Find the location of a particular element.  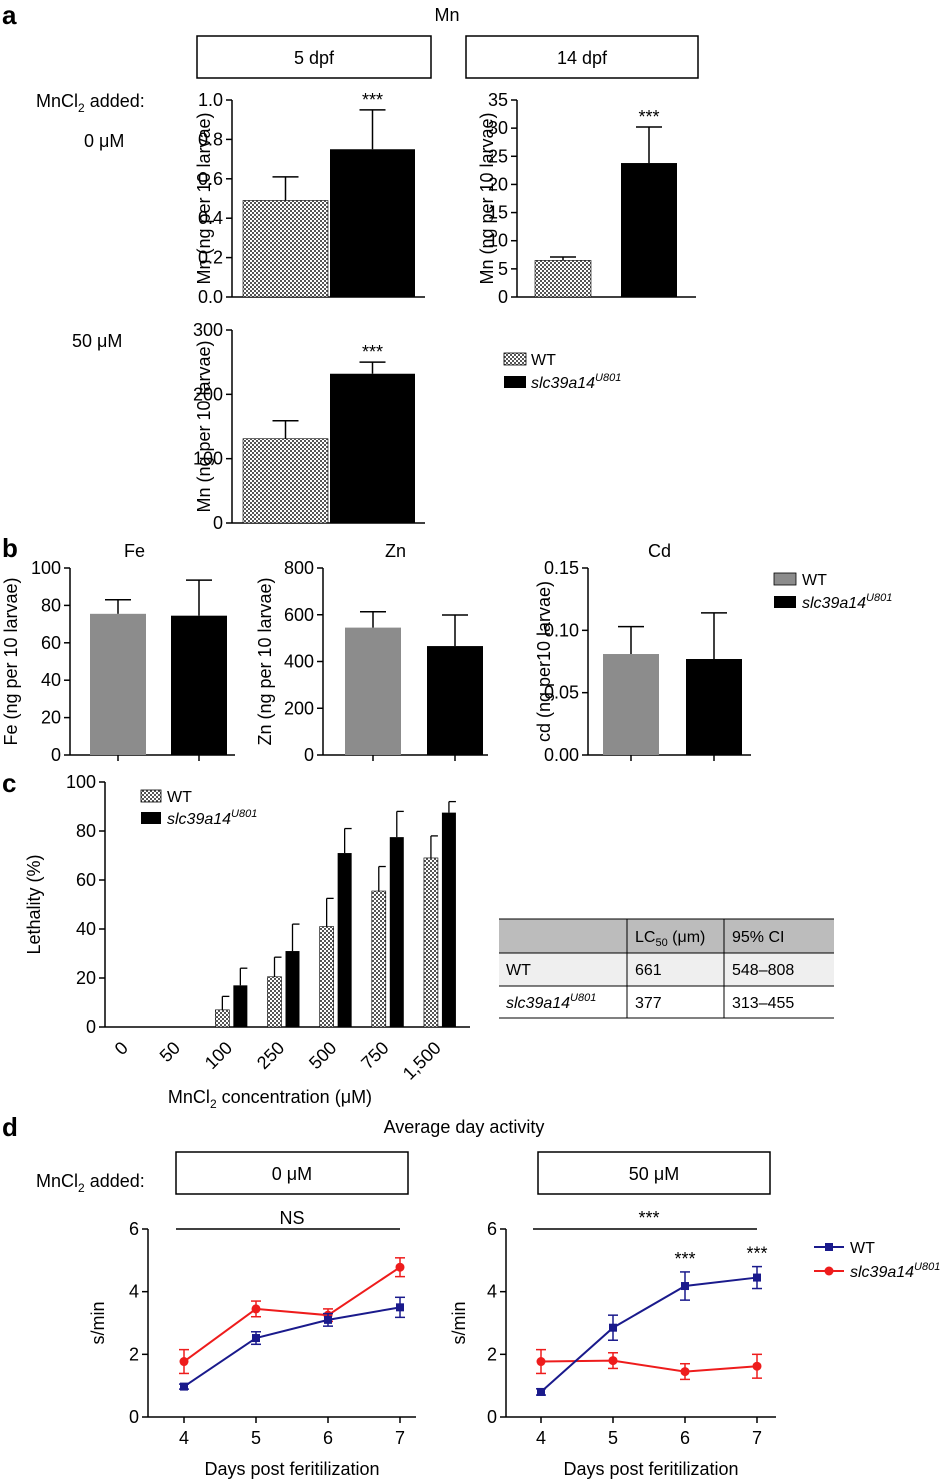

time-box-14dpf is located at coordinates (582, 57).